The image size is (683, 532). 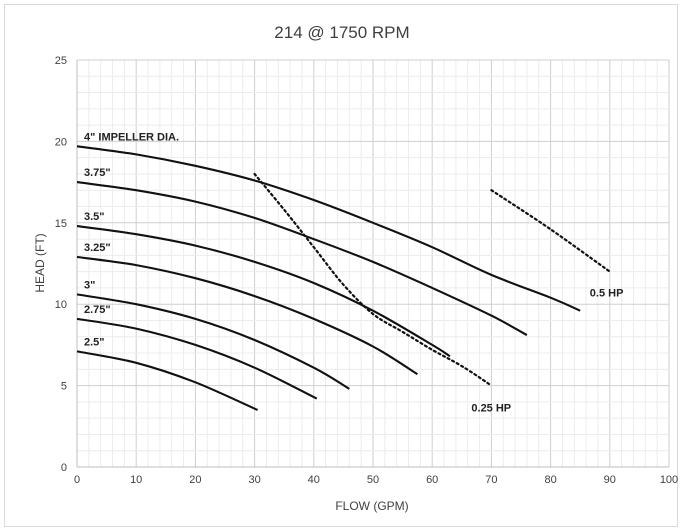 I want to click on chart-title: 214 @ 1750 RPM, so click(x=341, y=32).